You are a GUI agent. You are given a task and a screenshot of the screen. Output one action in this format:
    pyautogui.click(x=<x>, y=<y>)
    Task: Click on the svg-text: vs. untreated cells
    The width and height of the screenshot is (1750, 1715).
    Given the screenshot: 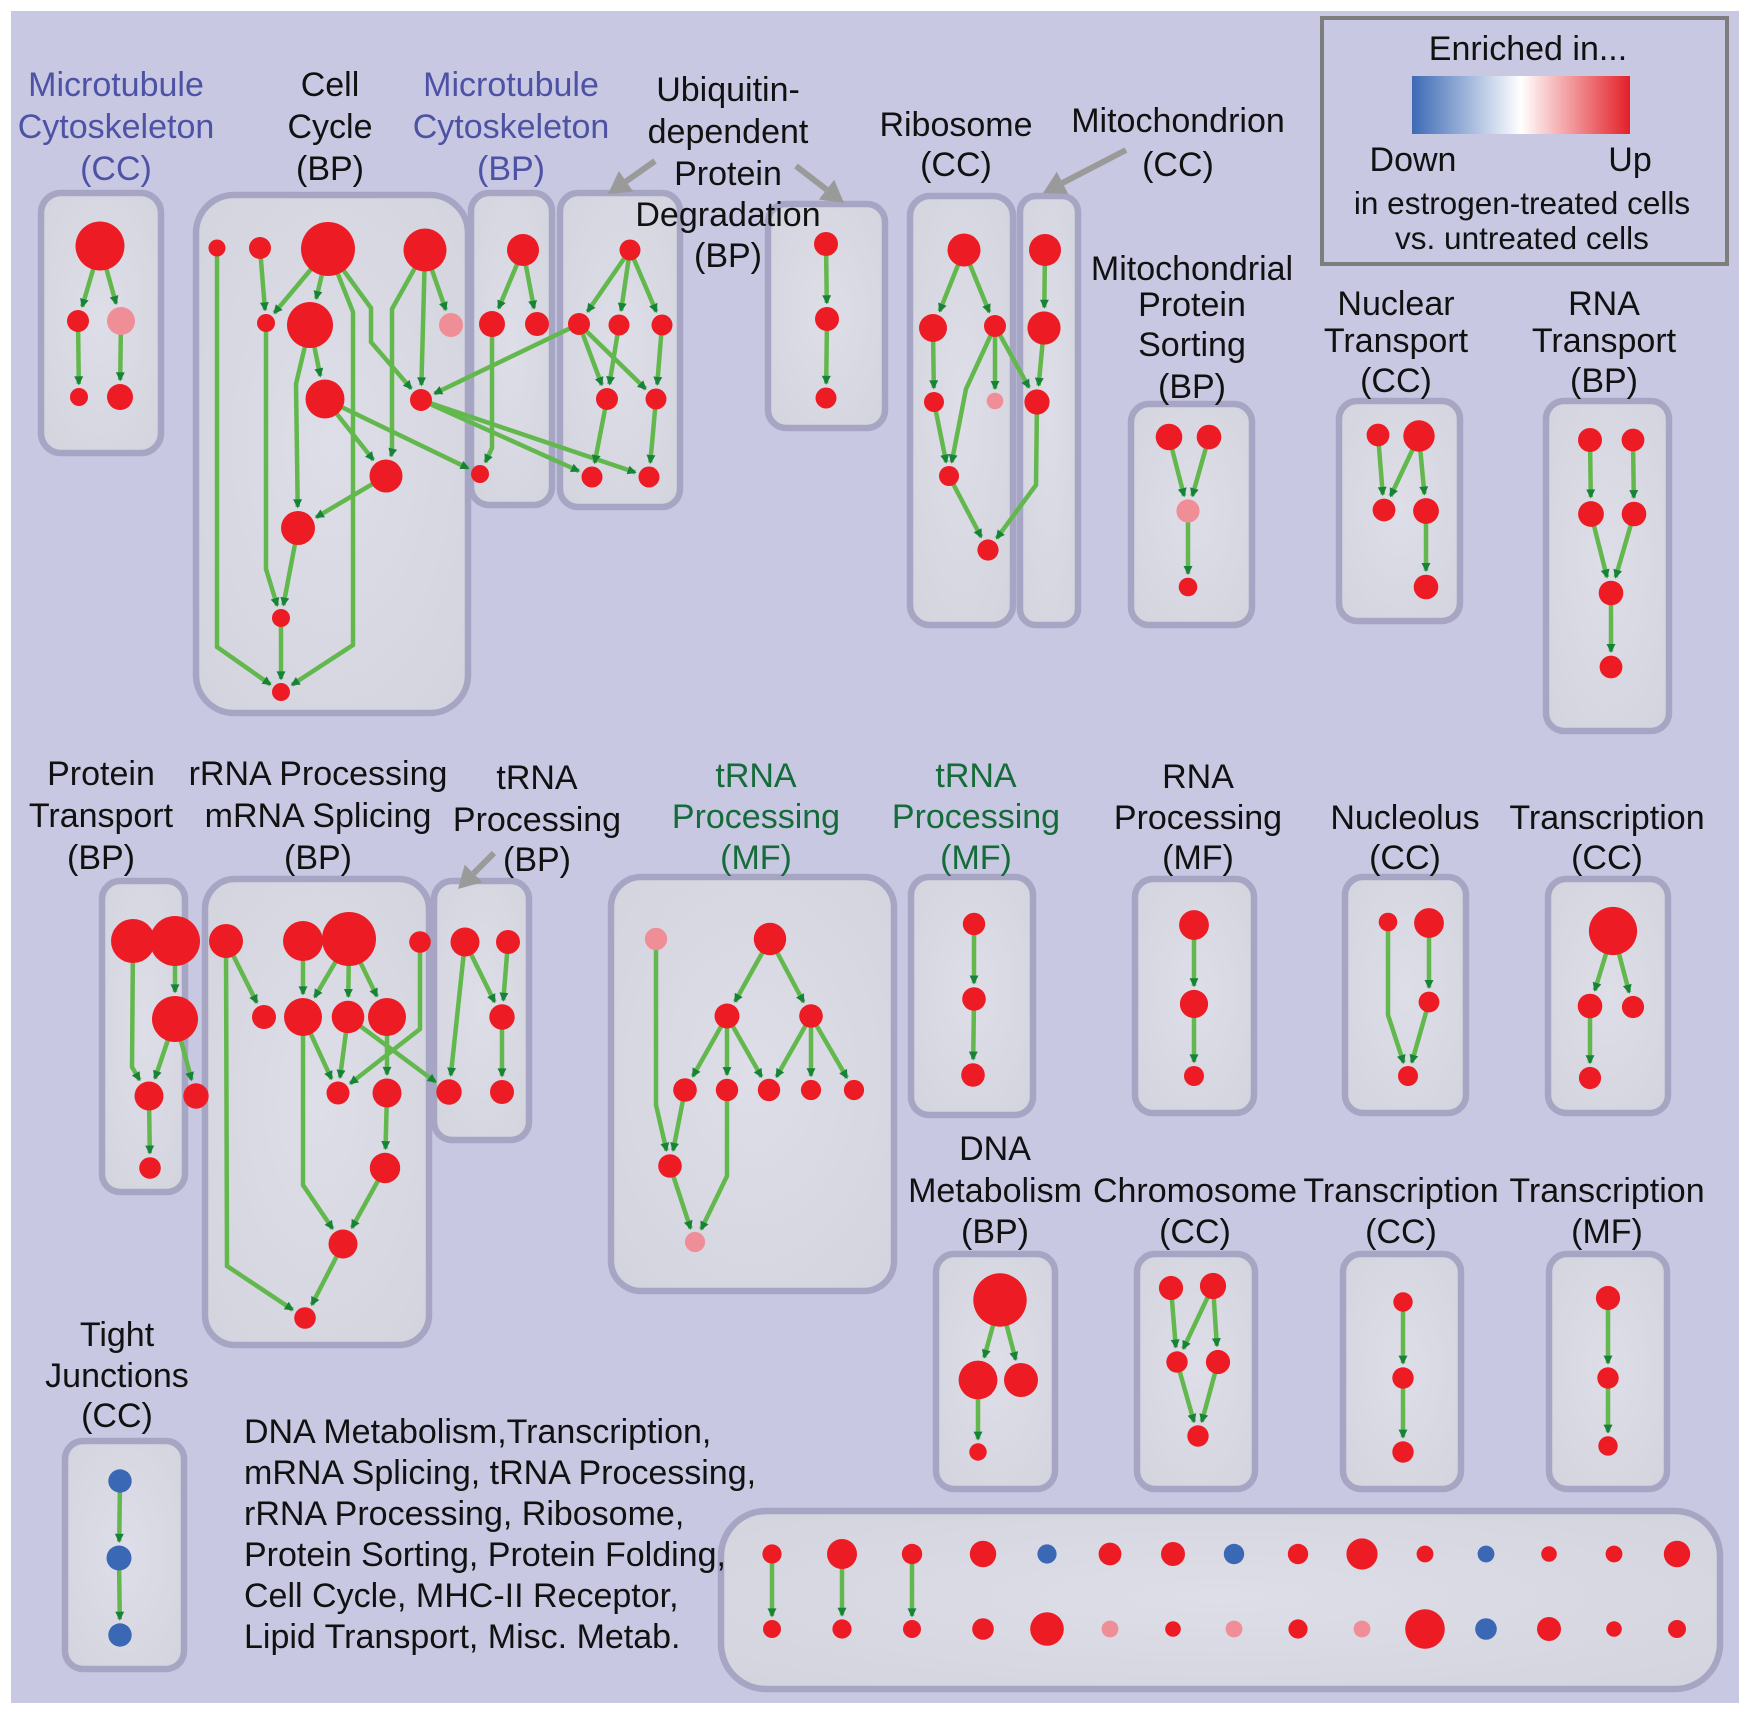 What is the action you would take?
    pyautogui.click(x=1522, y=238)
    